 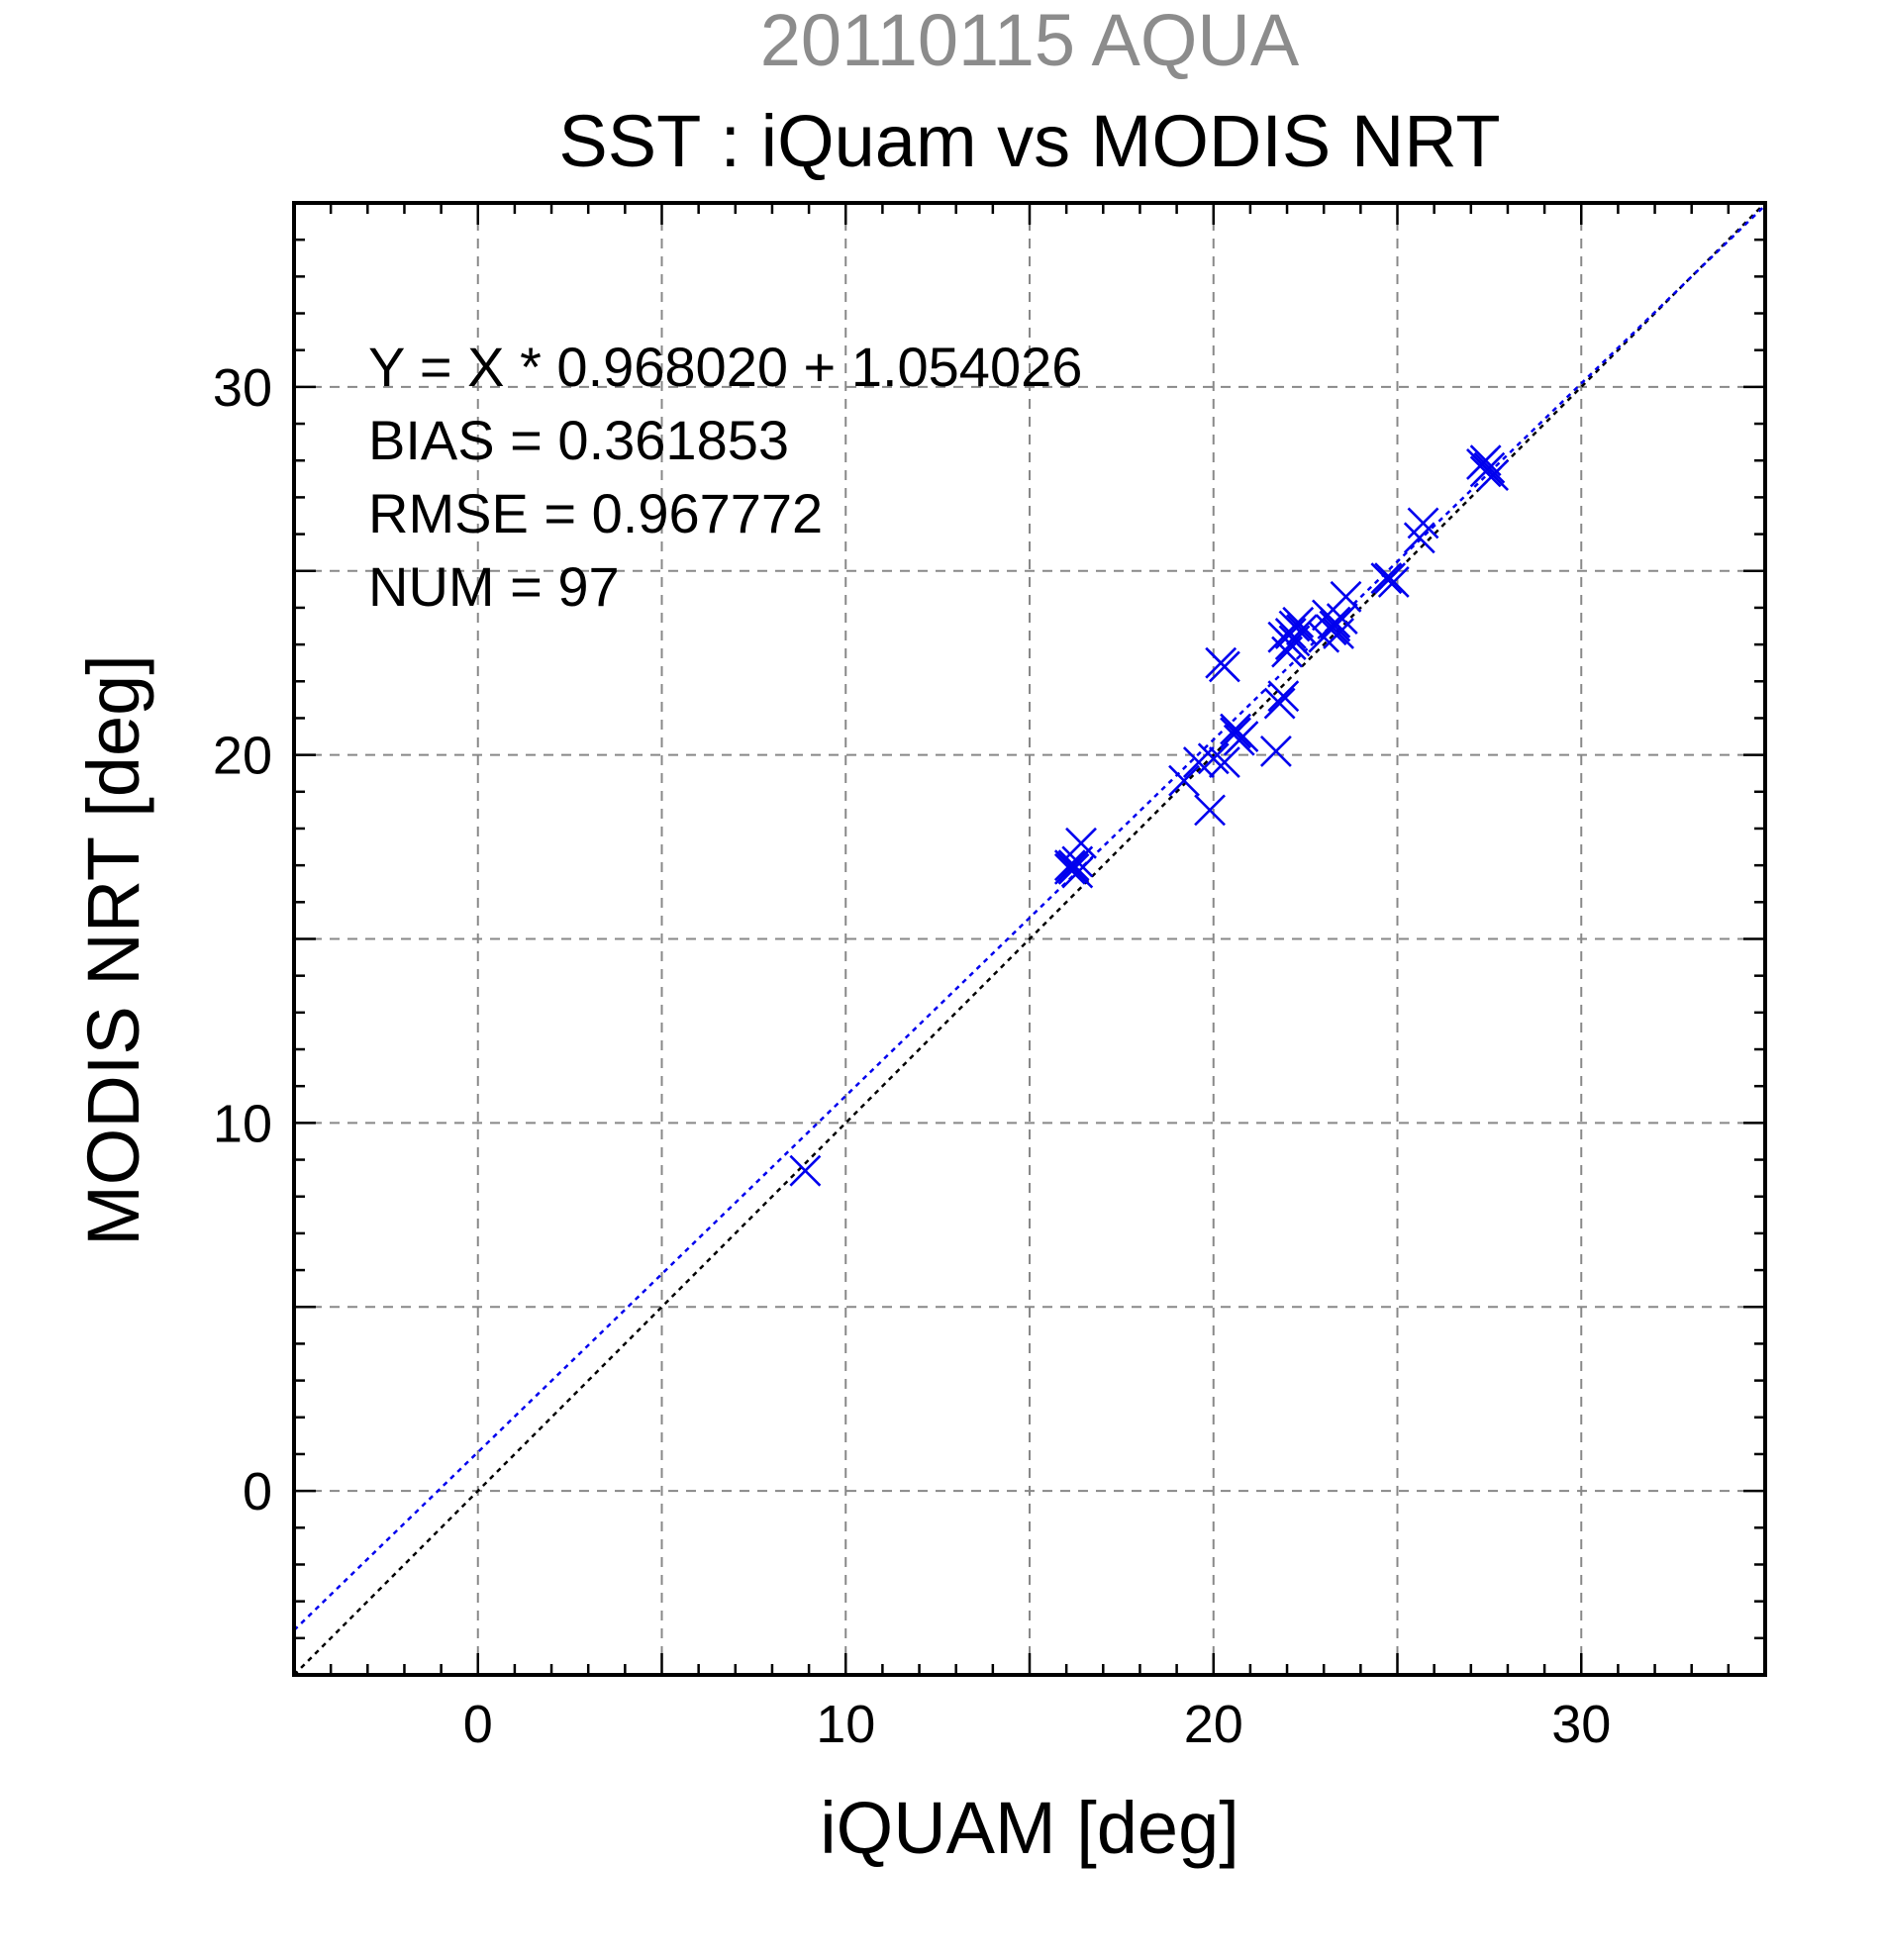 What do you see at coordinates (845, 1724) in the screenshot?
I see `x-tick-label: 10` at bounding box center [845, 1724].